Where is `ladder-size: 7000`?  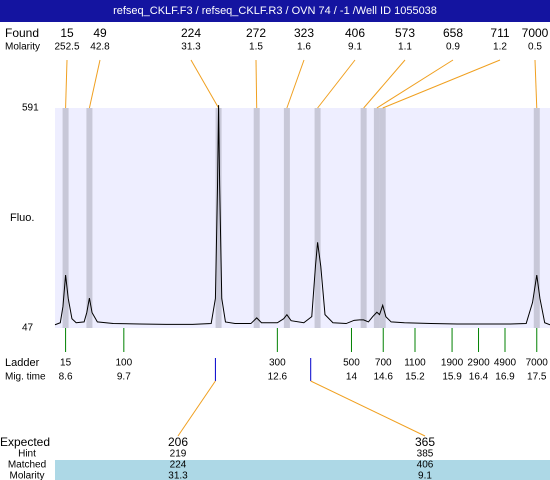
ladder-size: 7000 is located at coordinates (537, 363).